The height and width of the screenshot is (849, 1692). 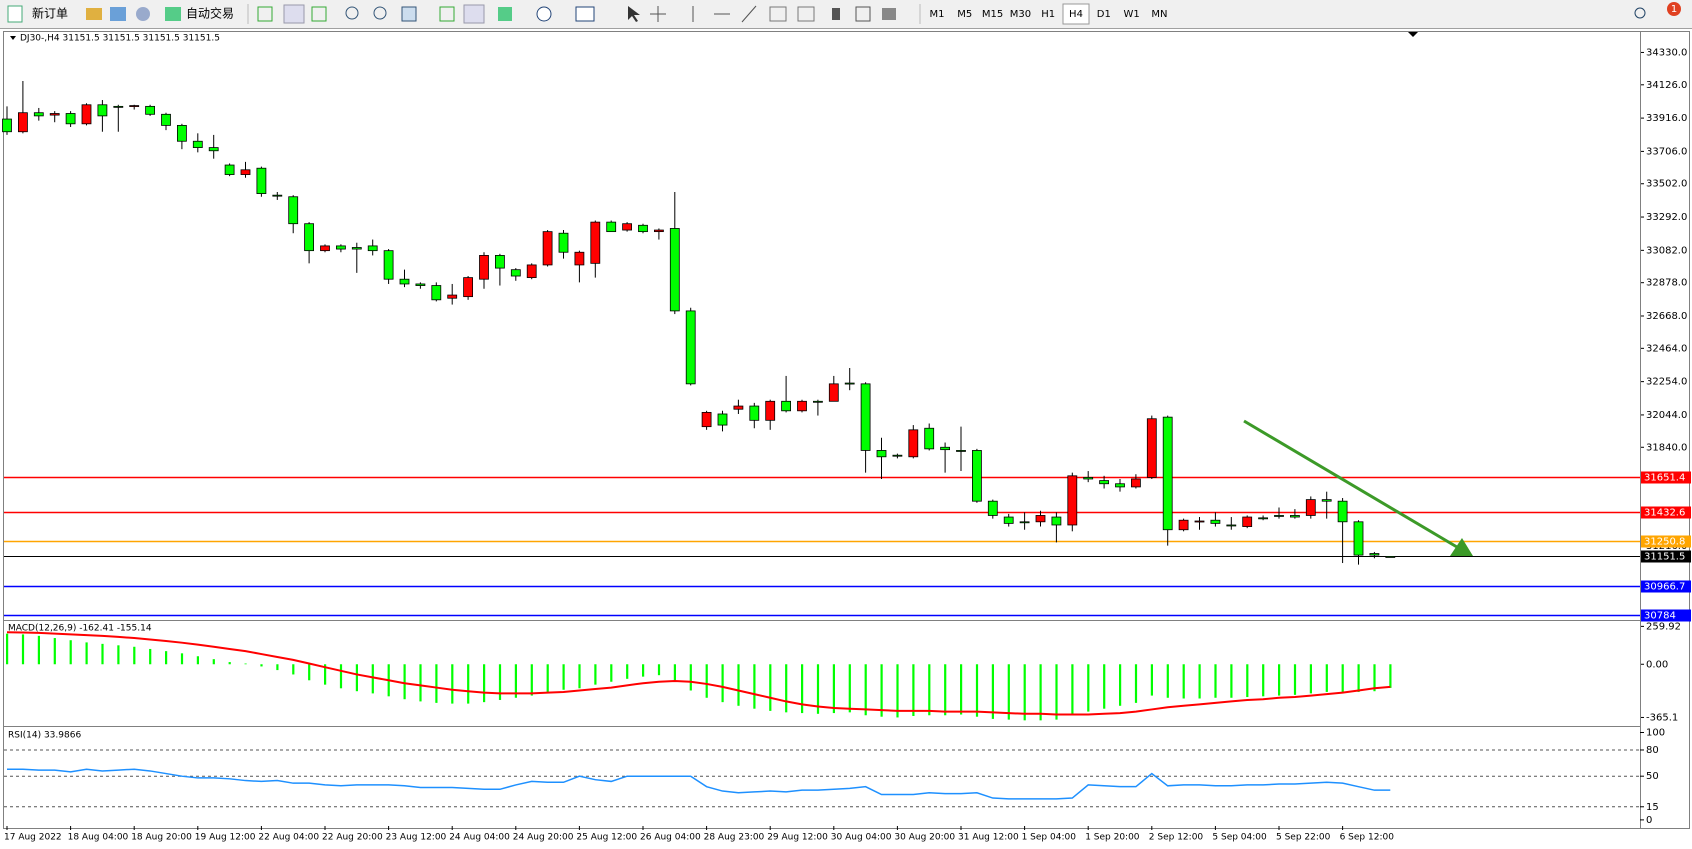 I want to click on search-icon, so click(x=1640, y=13).